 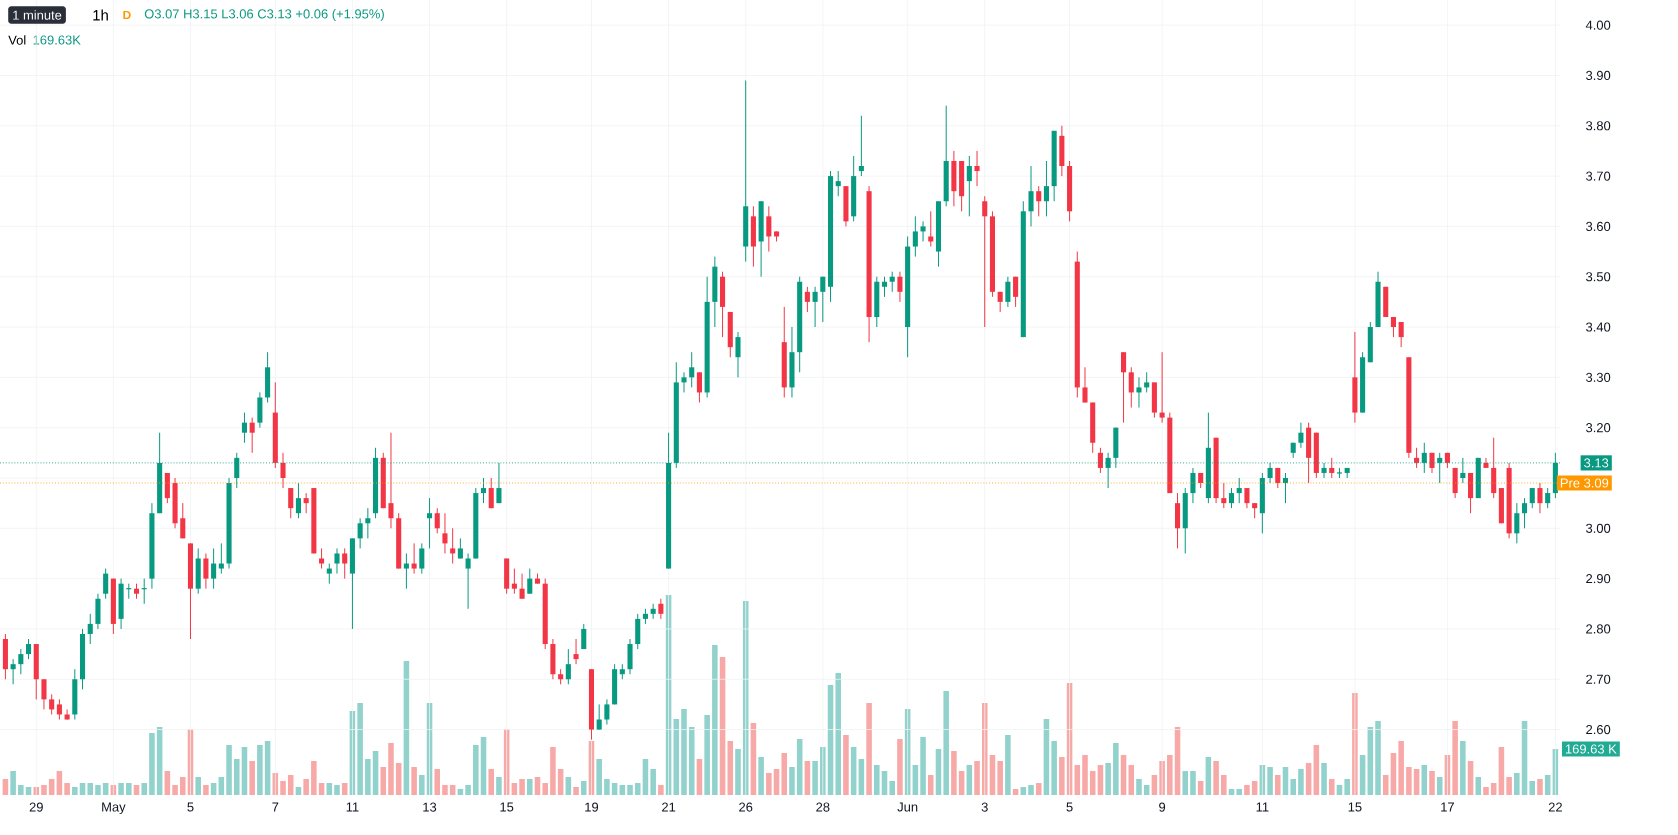 I want to click on x-tick-label: 21, so click(x=669, y=807).